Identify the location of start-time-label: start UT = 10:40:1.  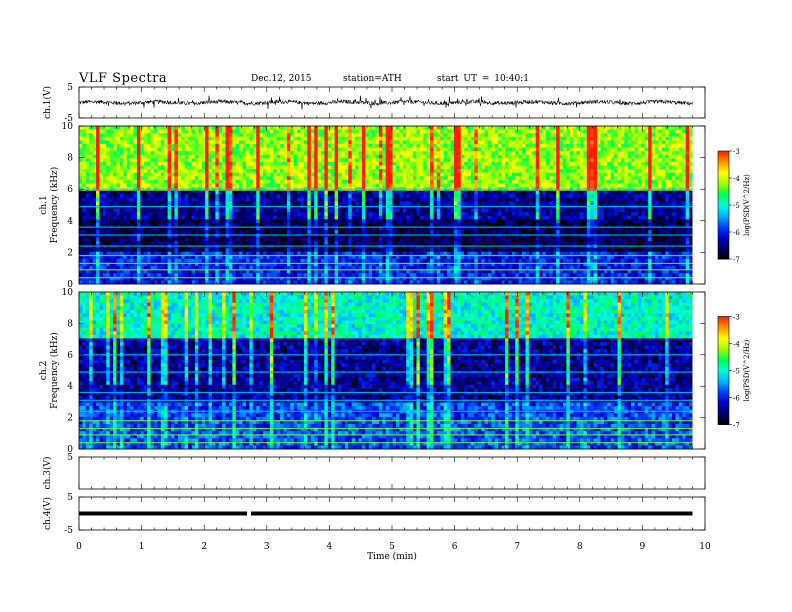
(483, 79).